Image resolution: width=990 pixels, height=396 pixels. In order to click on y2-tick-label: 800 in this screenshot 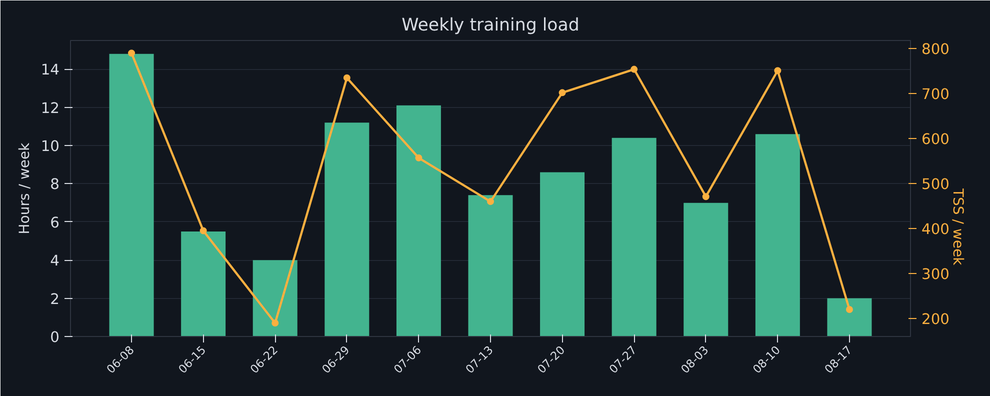, I will do `click(936, 49)`.